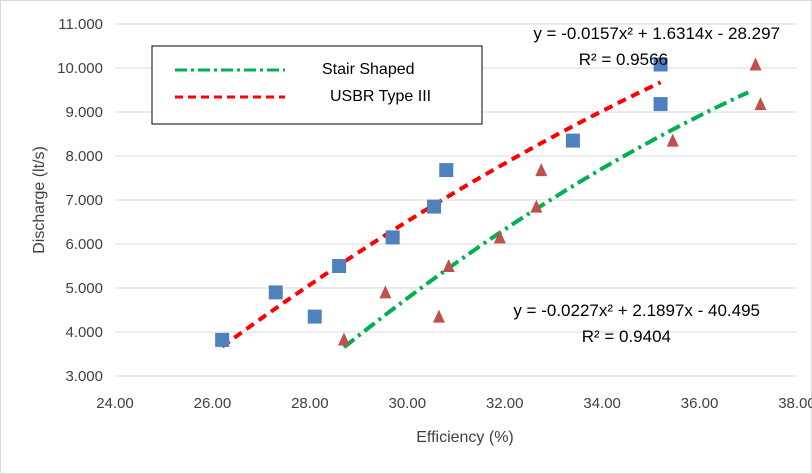 This screenshot has width=812, height=474. What do you see at coordinates (84, 200) in the screenshot?
I see `y-tick-label: 7.000` at bounding box center [84, 200].